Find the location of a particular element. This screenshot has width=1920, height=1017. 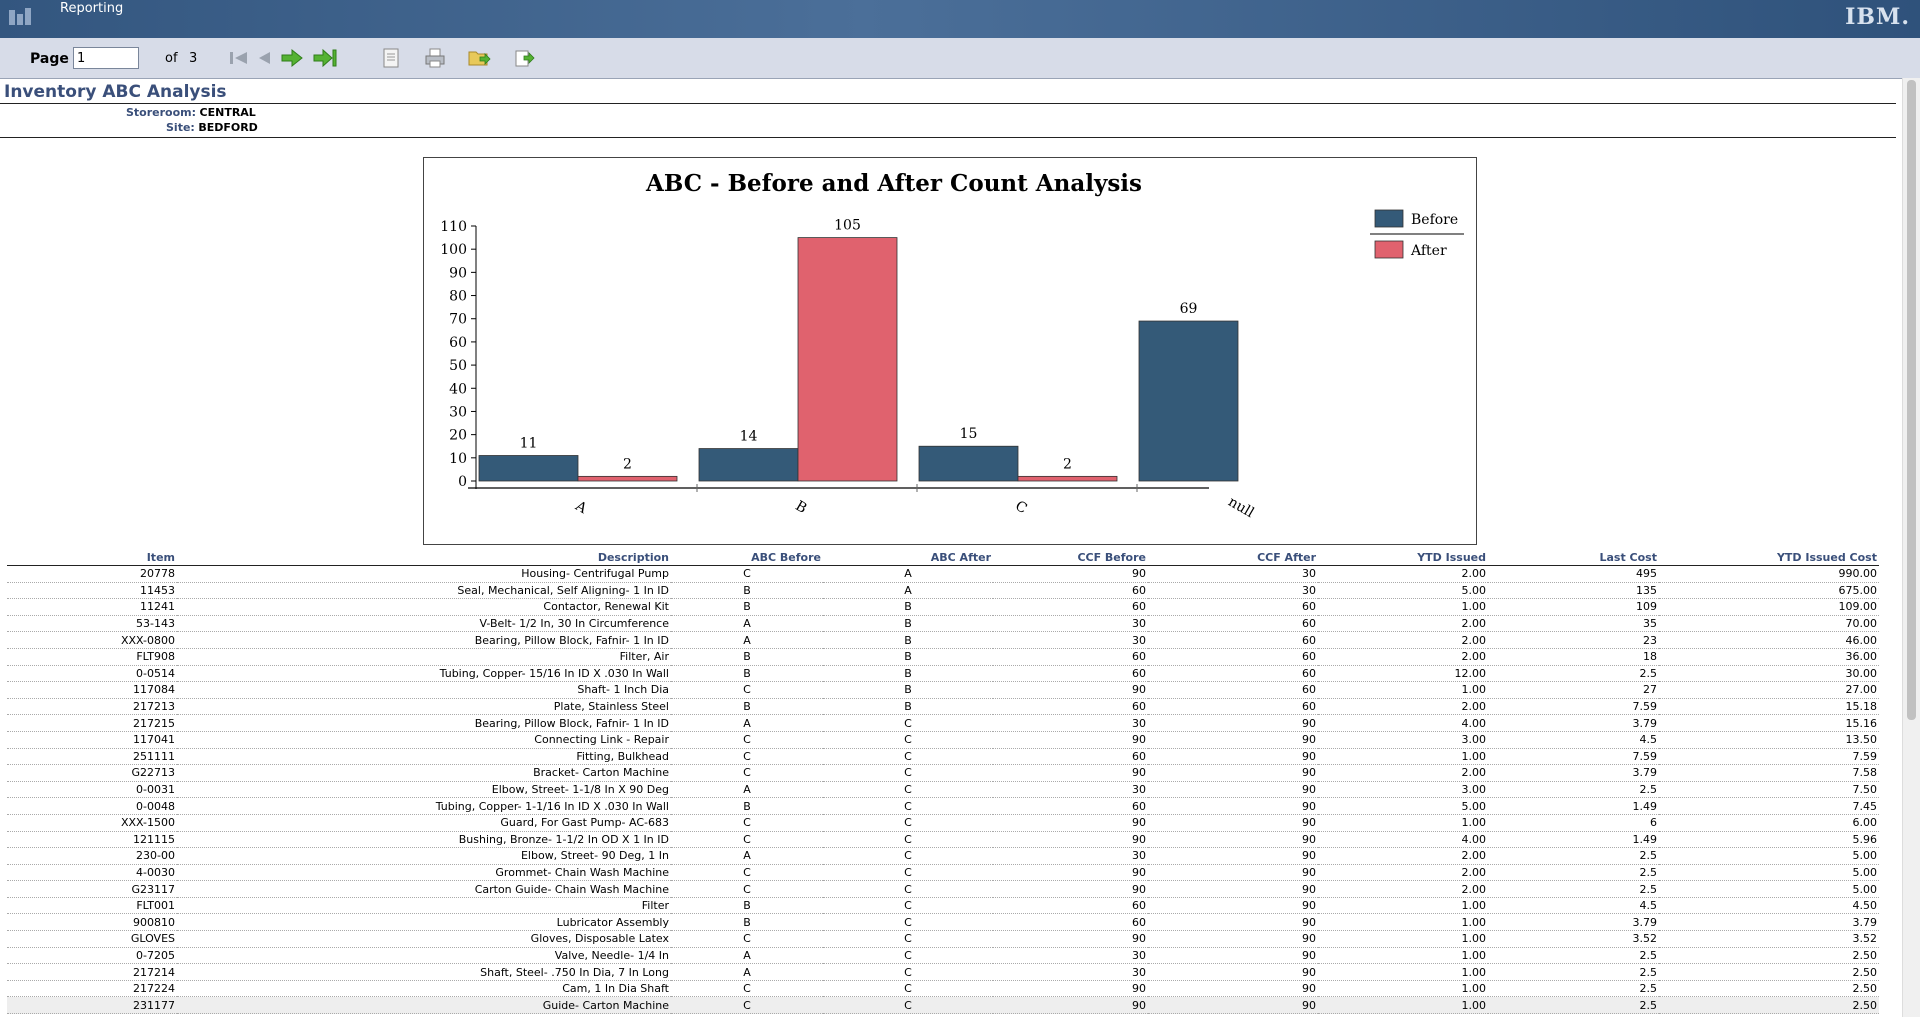

site-row: Site: BEDFORD is located at coordinates (212, 127).